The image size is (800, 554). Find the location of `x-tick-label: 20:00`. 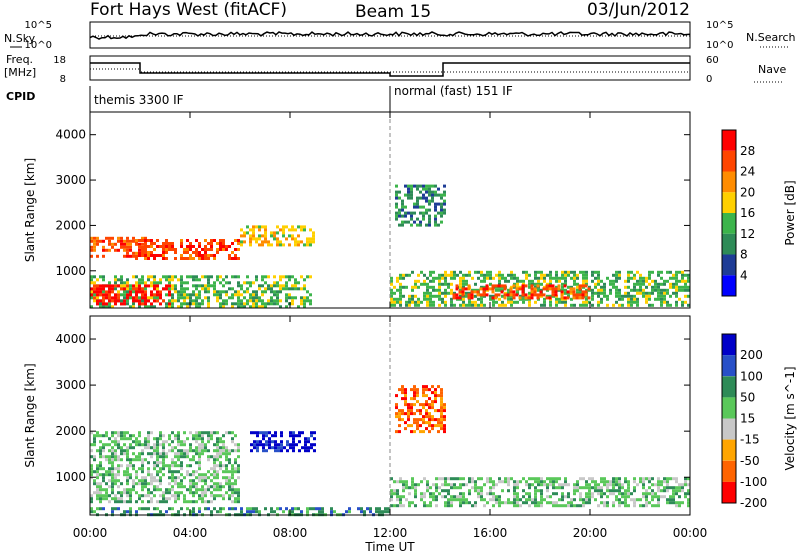

x-tick-label: 20:00 is located at coordinates (590, 533).